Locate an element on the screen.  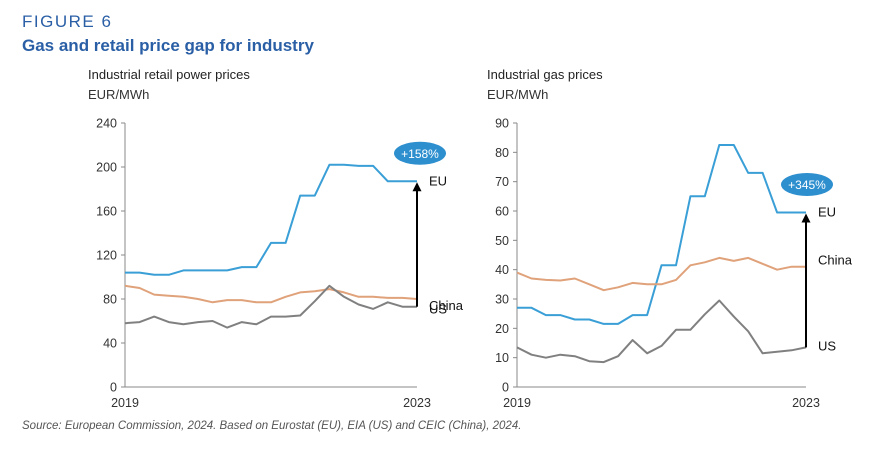
y-tick-label: 70 is located at coordinates (502, 182).